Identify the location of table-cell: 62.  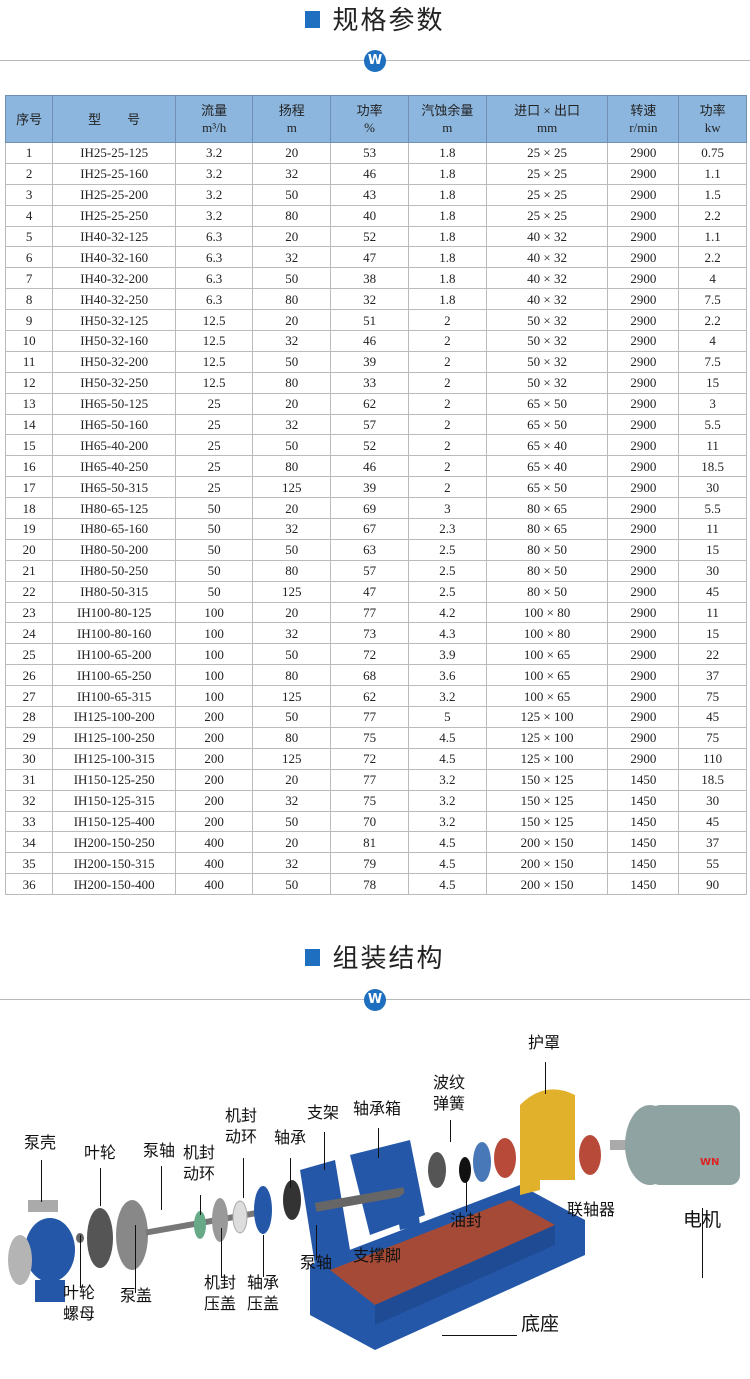
(369, 696).